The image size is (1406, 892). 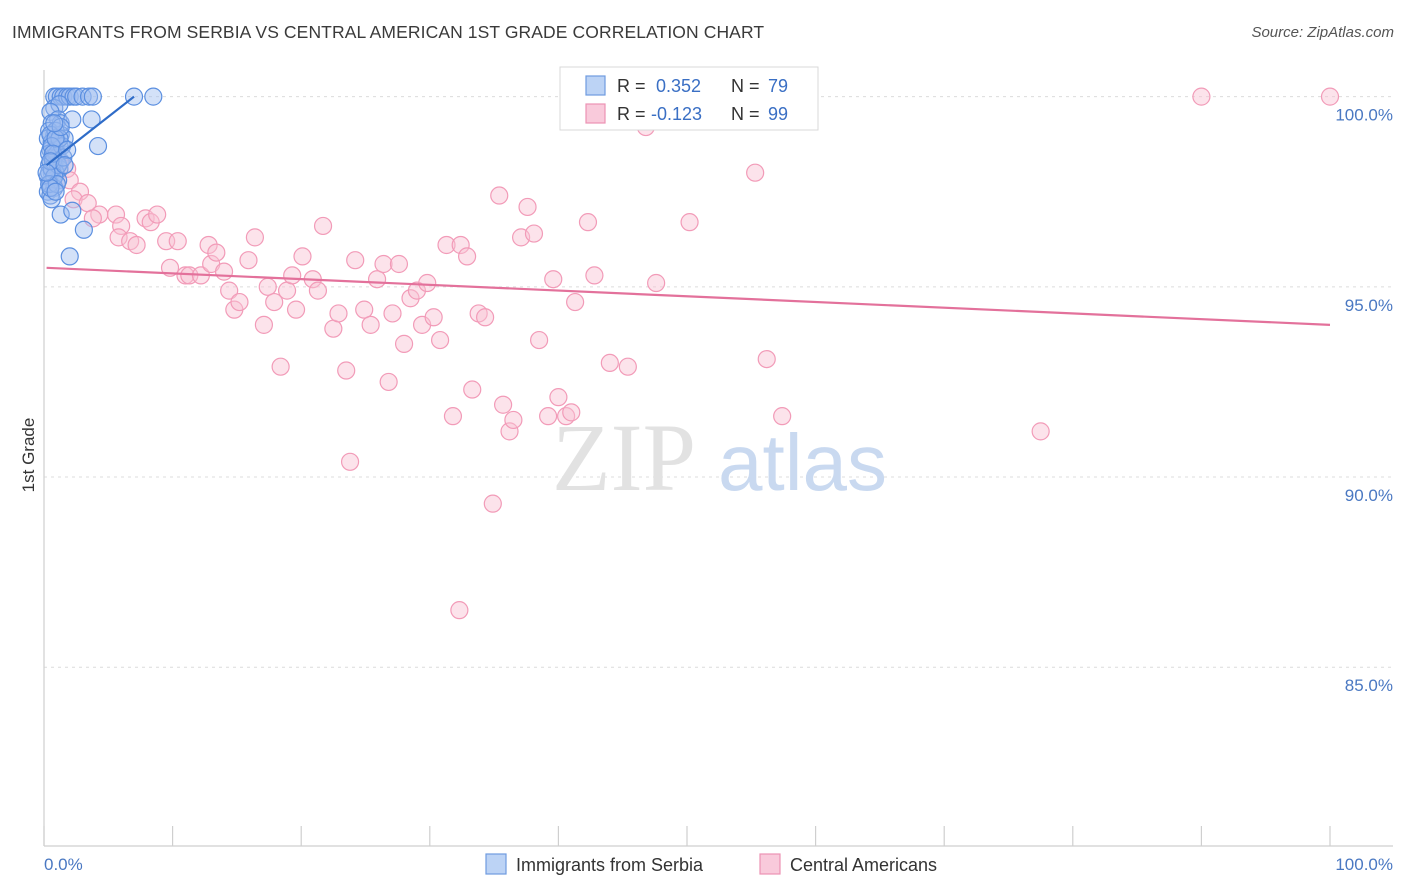 I want to click on central-r-value: -0.123, so click(x=676, y=114).